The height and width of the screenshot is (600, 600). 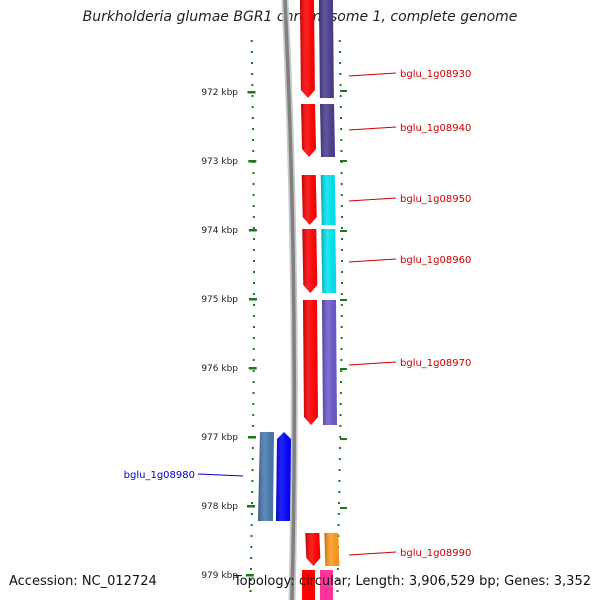 I want to click on kbp-label: 977 kbp, so click(x=219, y=438).